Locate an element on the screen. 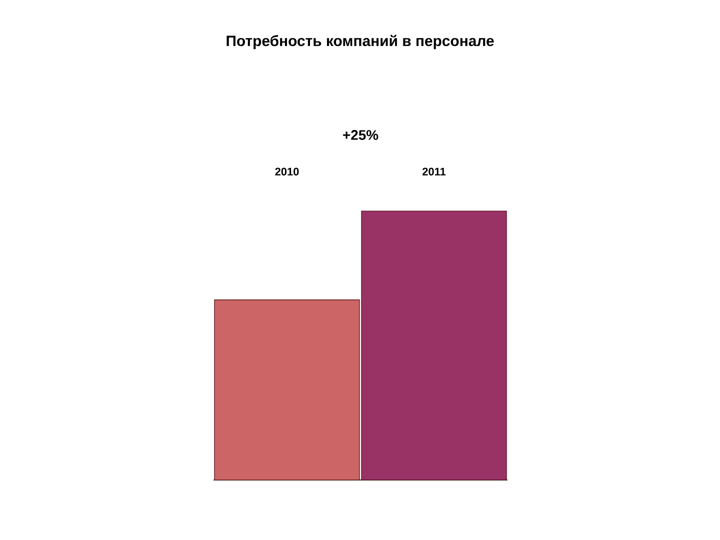  text: +25% is located at coordinates (360, 135).